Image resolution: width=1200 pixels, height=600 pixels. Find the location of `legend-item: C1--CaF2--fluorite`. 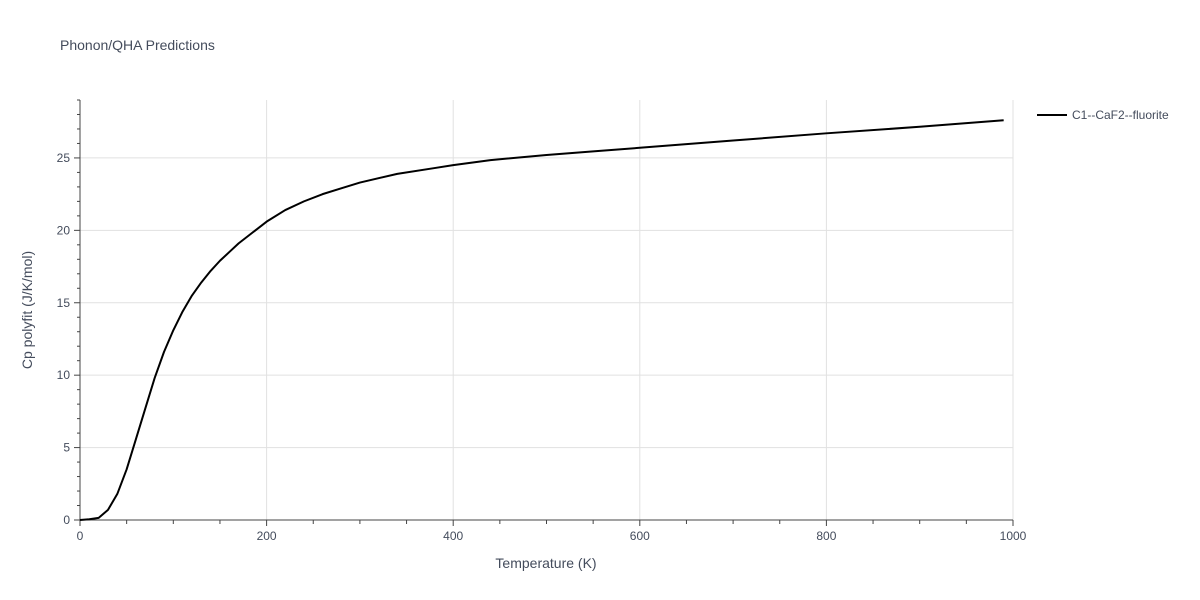

legend-item: C1--CaF2--fluorite is located at coordinates (1103, 115).